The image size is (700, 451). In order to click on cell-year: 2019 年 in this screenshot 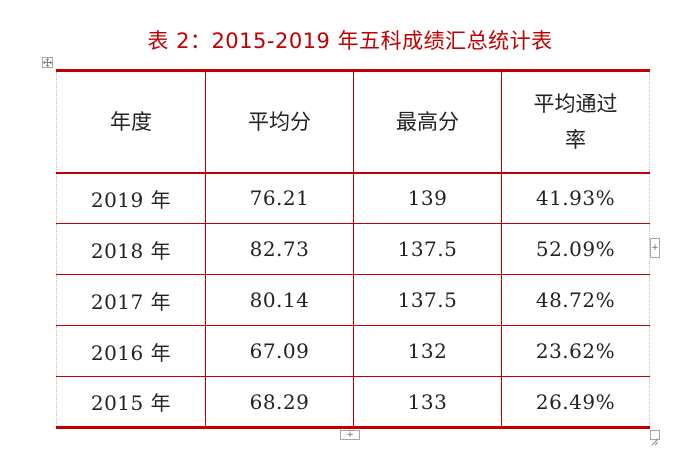, I will do `click(131, 198)`.